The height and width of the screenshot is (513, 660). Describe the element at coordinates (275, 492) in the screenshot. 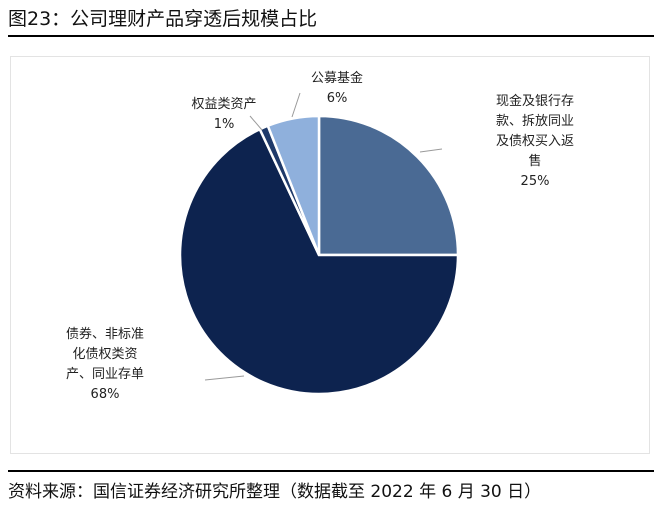

I see `source-note: 资料来源：国信证券经济研究所整理（数据截至 2022 年 6 月 30 日）` at that location.